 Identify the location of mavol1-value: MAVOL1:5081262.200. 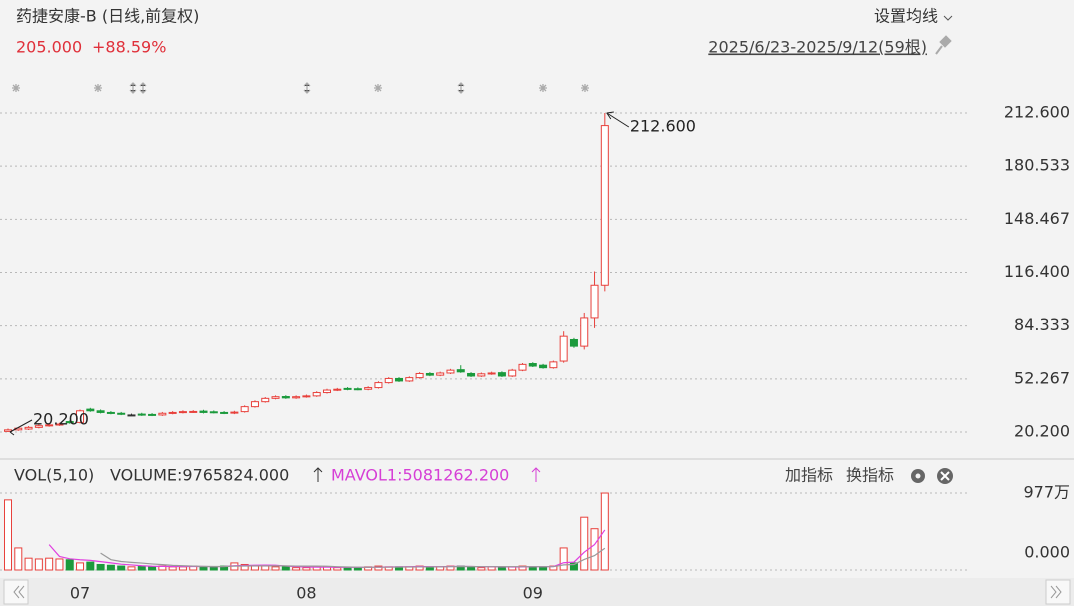
(420, 475).